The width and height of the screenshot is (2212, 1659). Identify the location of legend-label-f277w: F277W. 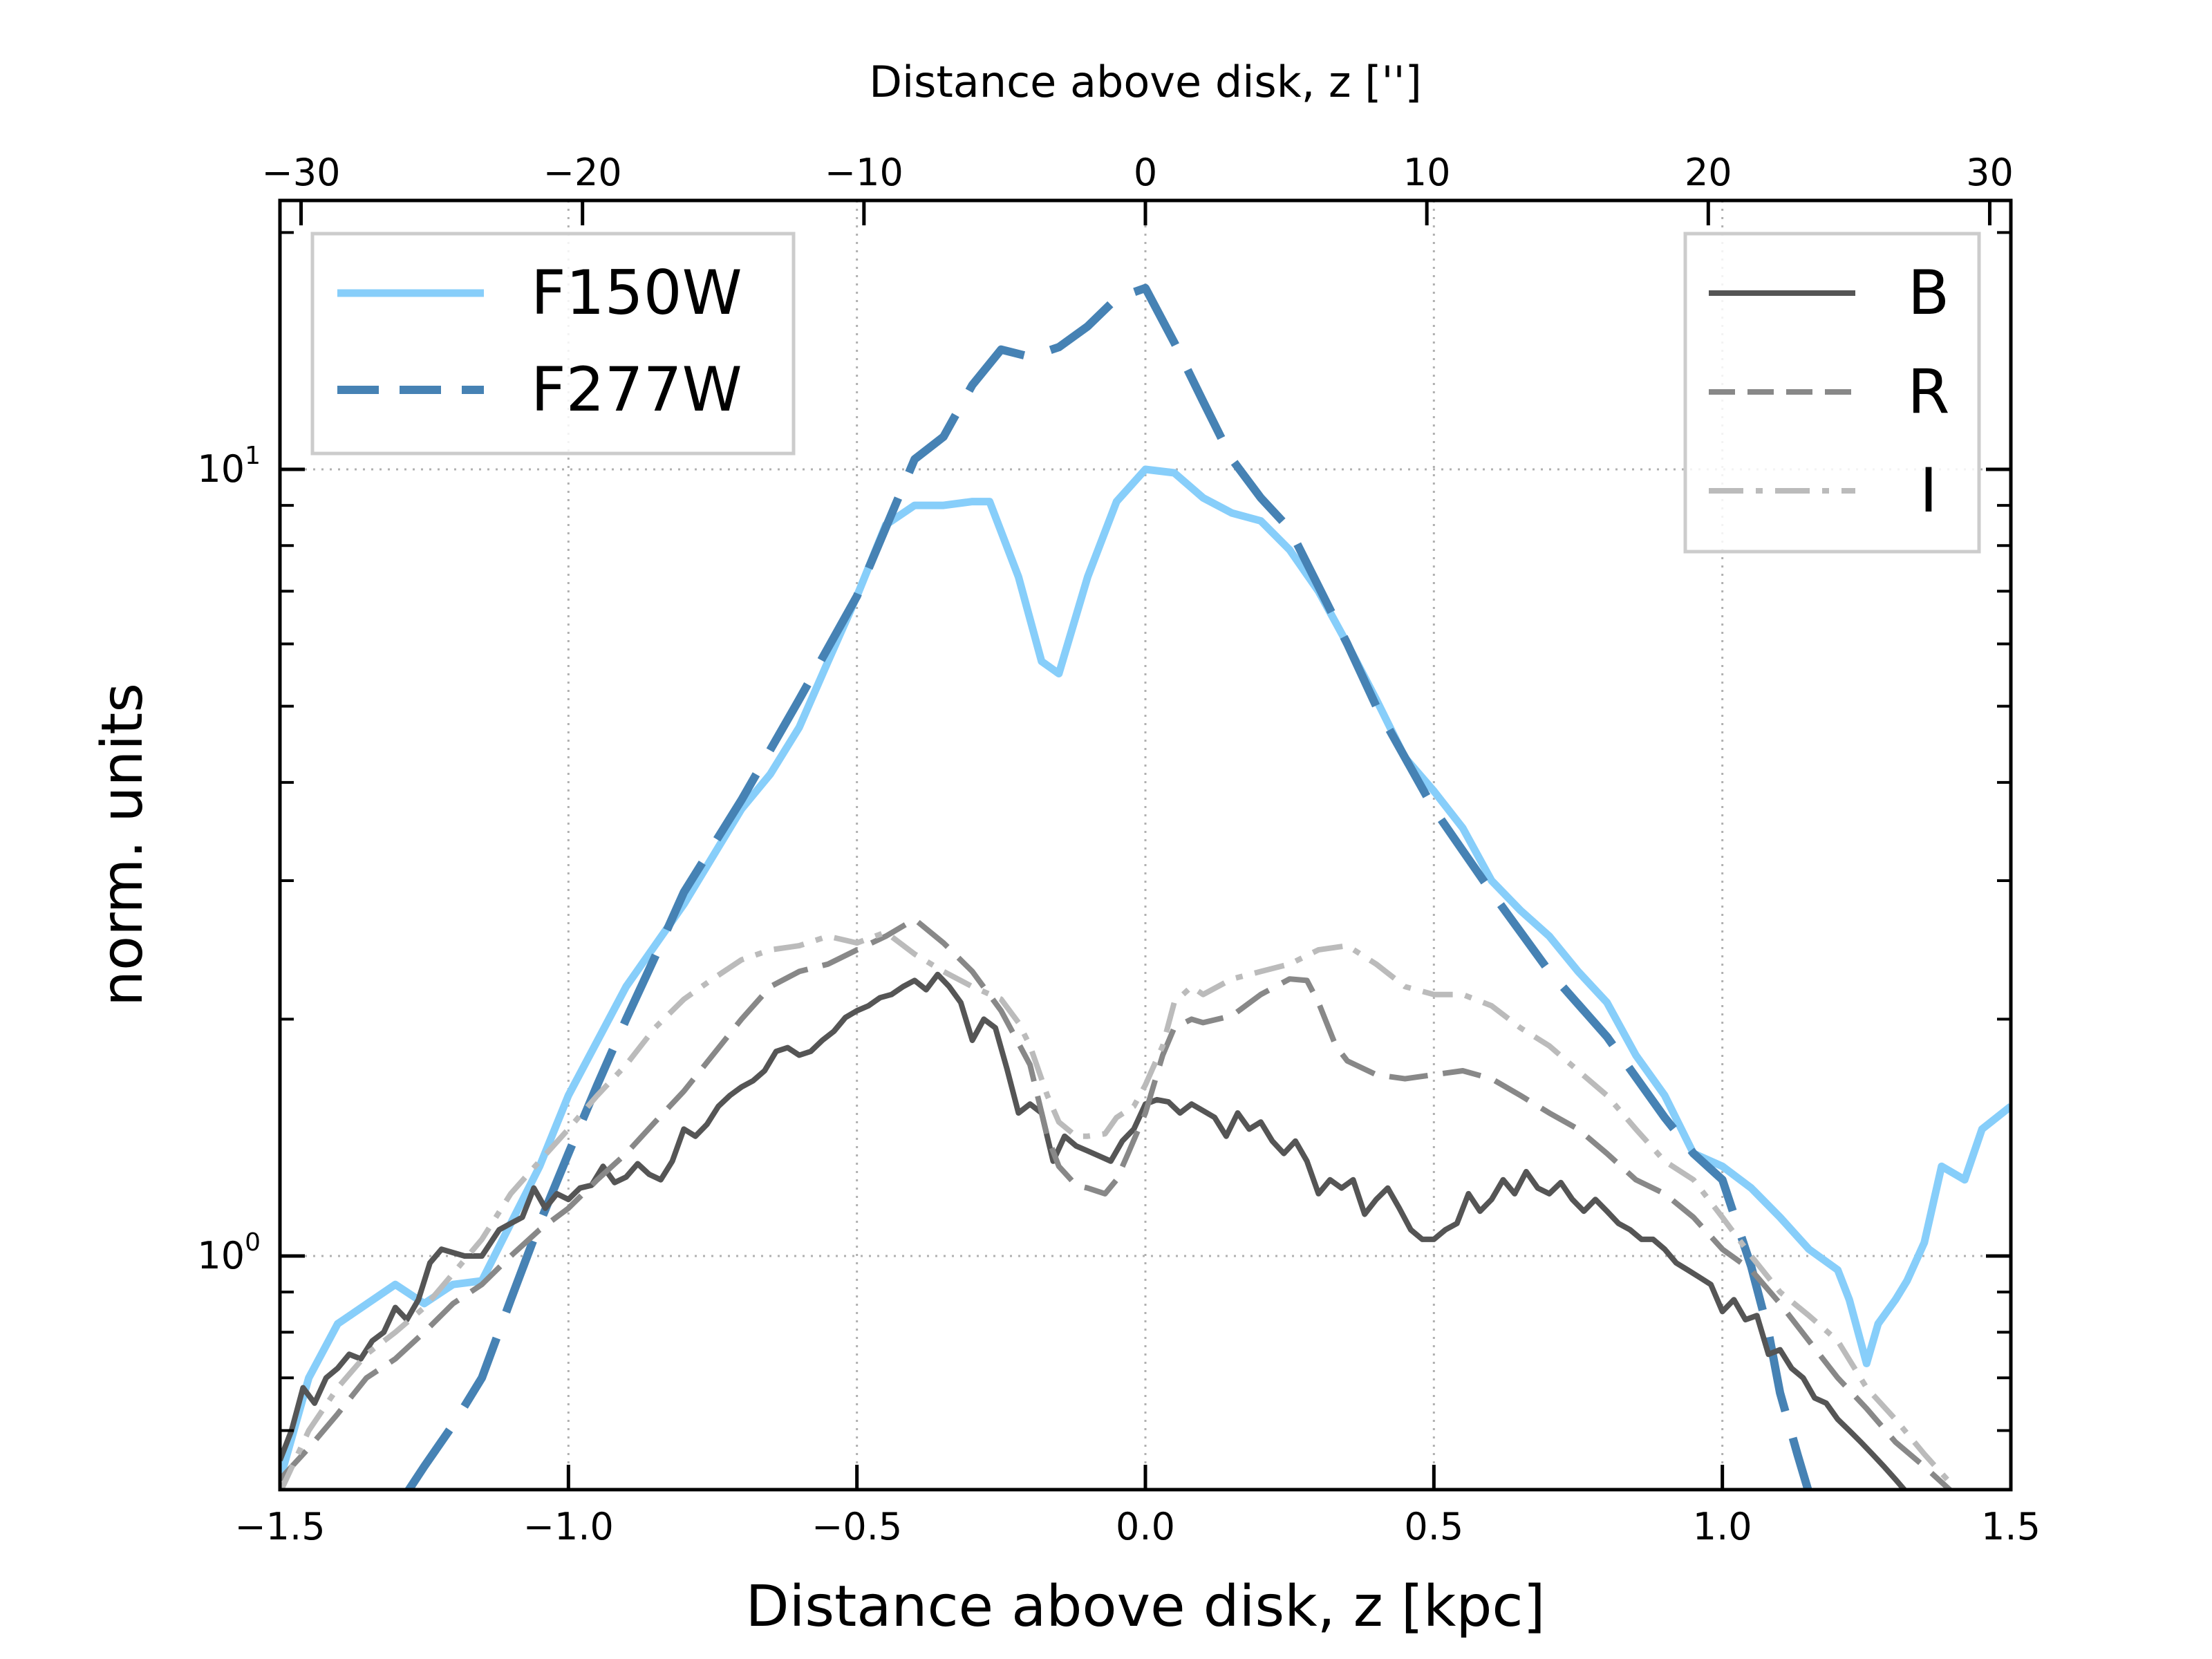
(636, 390).